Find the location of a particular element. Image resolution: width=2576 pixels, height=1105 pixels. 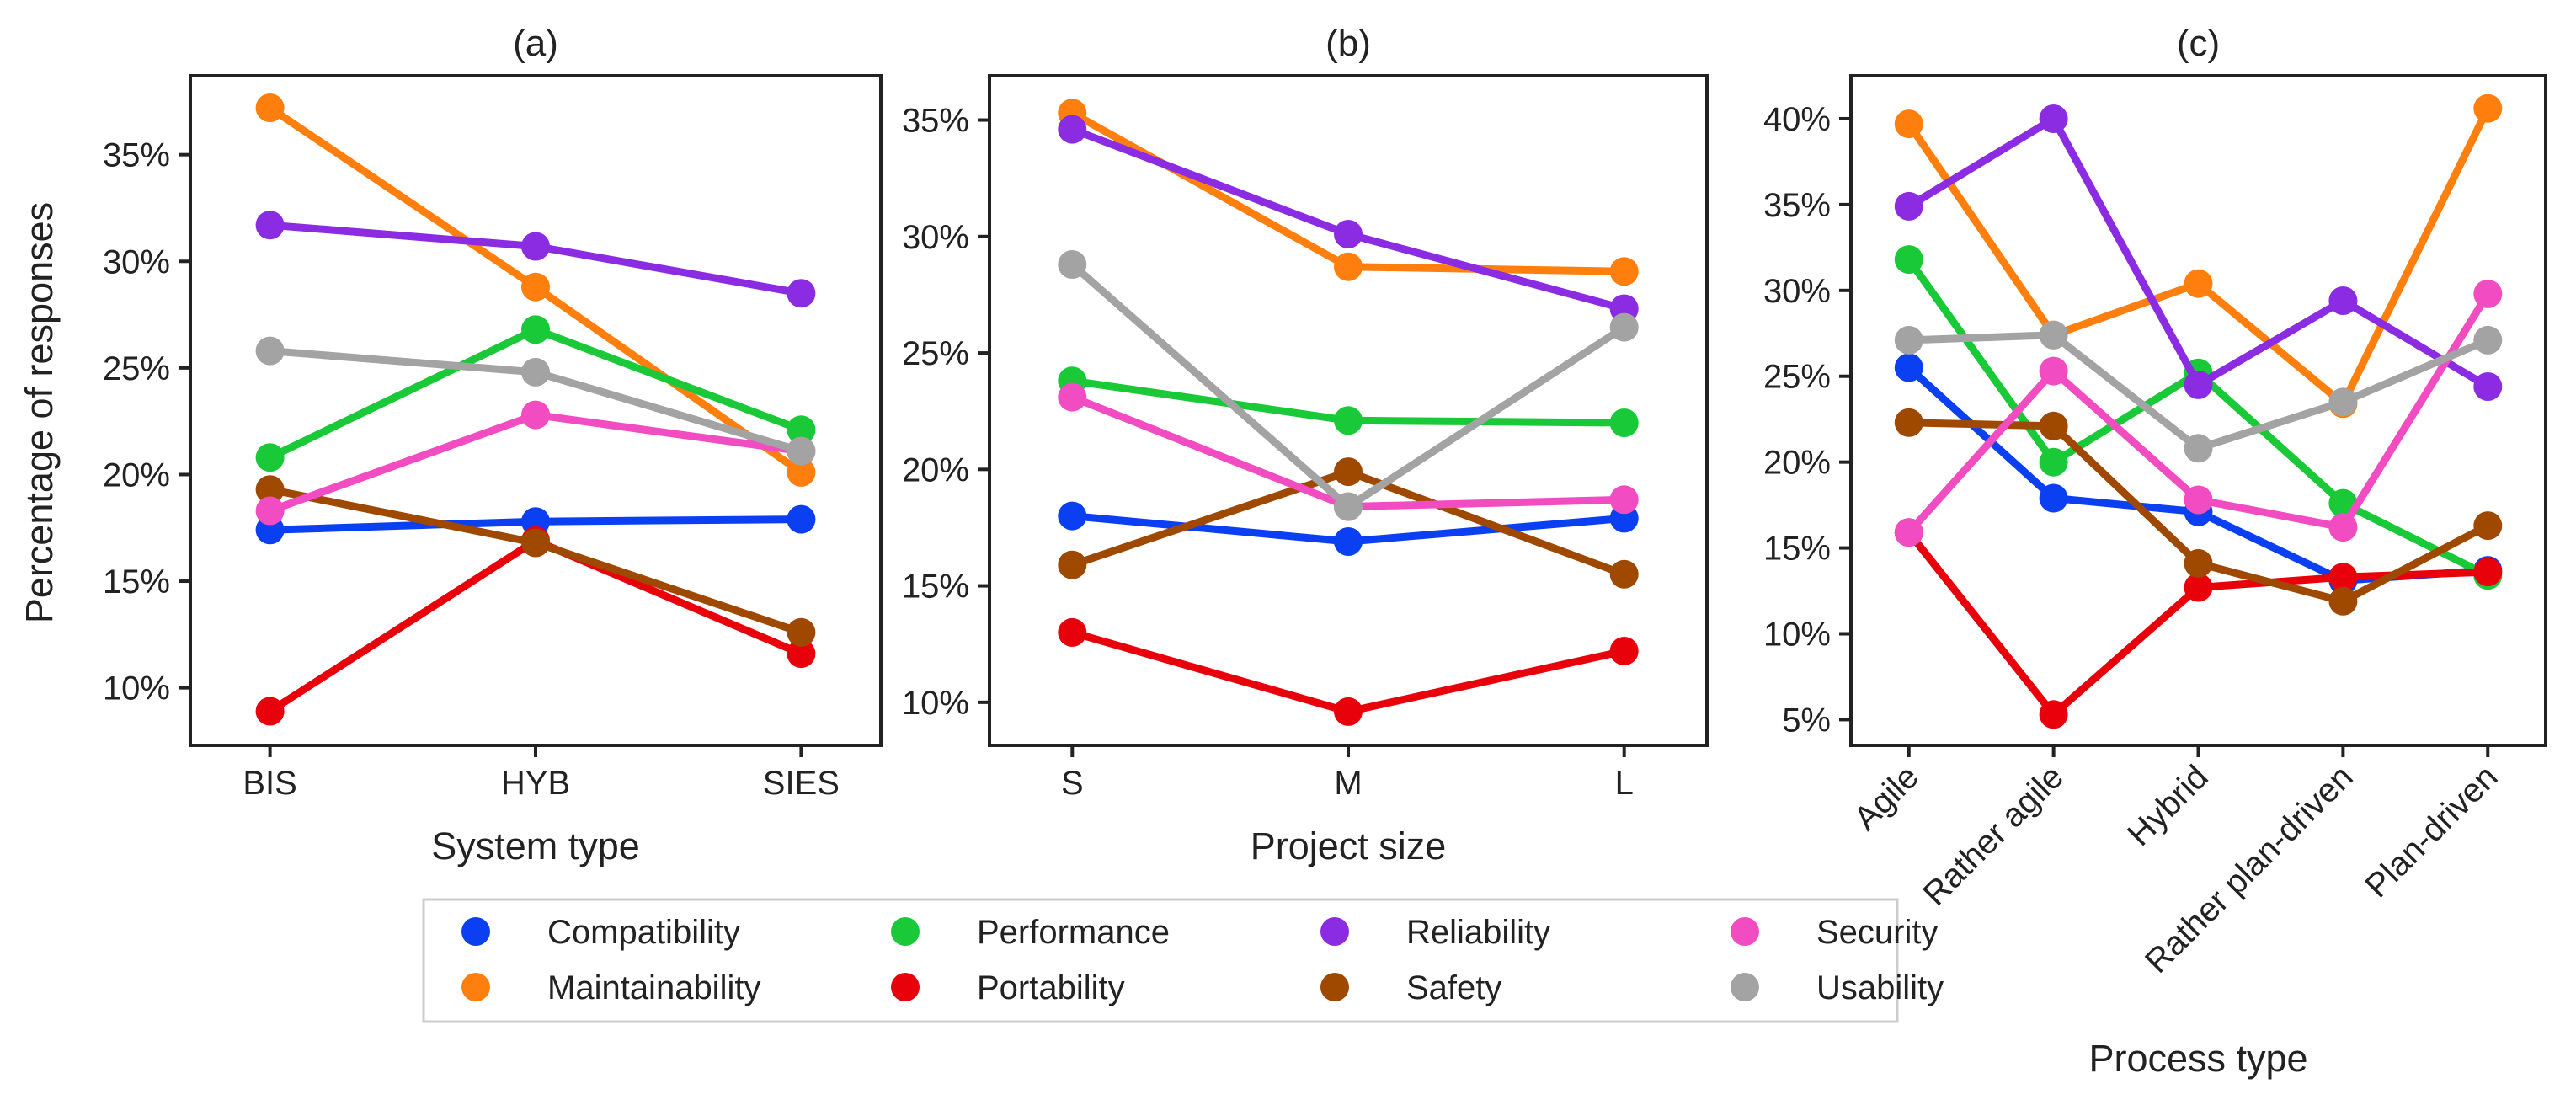

point-performance-sies is located at coordinates (801, 430).